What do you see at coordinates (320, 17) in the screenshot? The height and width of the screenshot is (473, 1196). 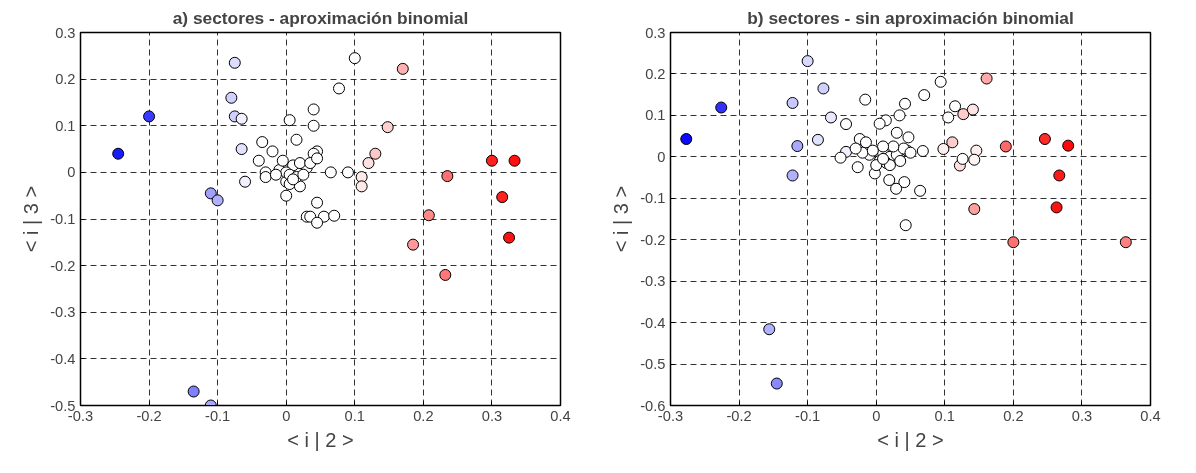 I see `chart-title: a) sectores - aproximación binomial` at bounding box center [320, 17].